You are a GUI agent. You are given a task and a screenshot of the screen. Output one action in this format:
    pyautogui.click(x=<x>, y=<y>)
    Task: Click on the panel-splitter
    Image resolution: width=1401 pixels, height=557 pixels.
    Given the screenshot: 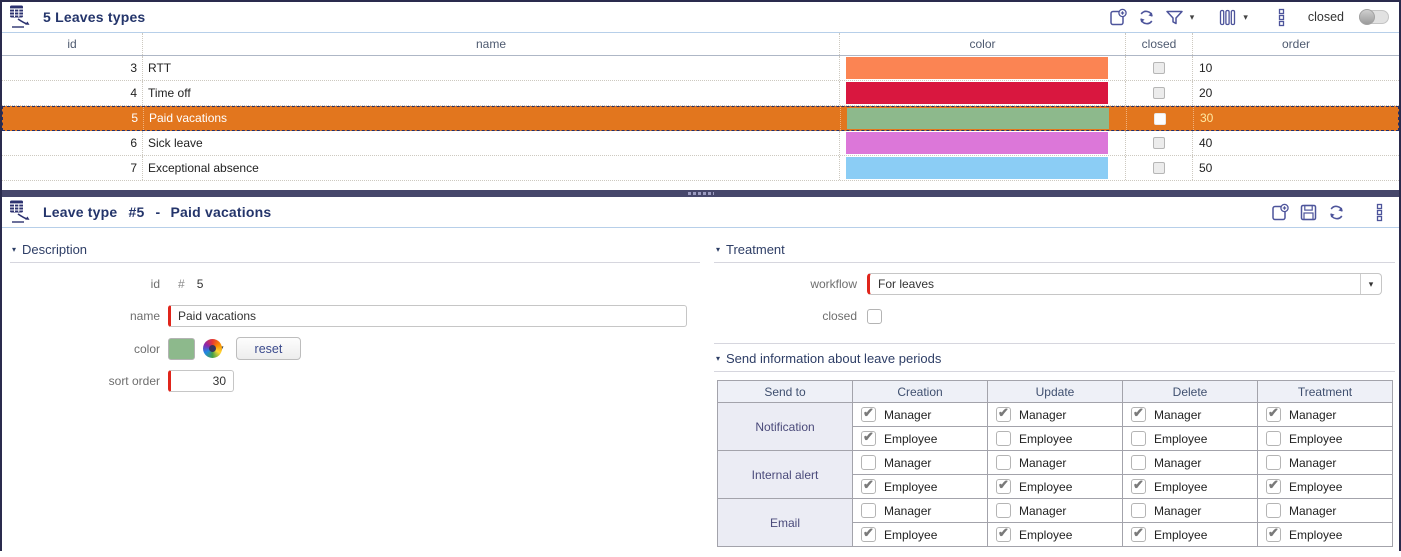 What is the action you would take?
    pyautogui.click(x=700, y=193)
    